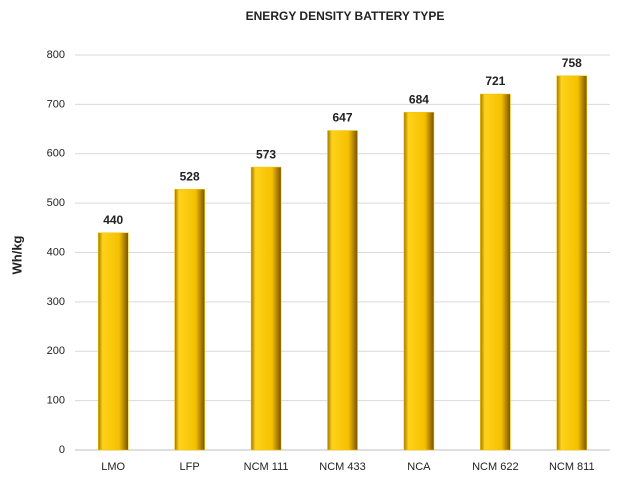 This screenshot has width=617, height=477. I want to click on y-tick-label: 0, so click(62, 450).